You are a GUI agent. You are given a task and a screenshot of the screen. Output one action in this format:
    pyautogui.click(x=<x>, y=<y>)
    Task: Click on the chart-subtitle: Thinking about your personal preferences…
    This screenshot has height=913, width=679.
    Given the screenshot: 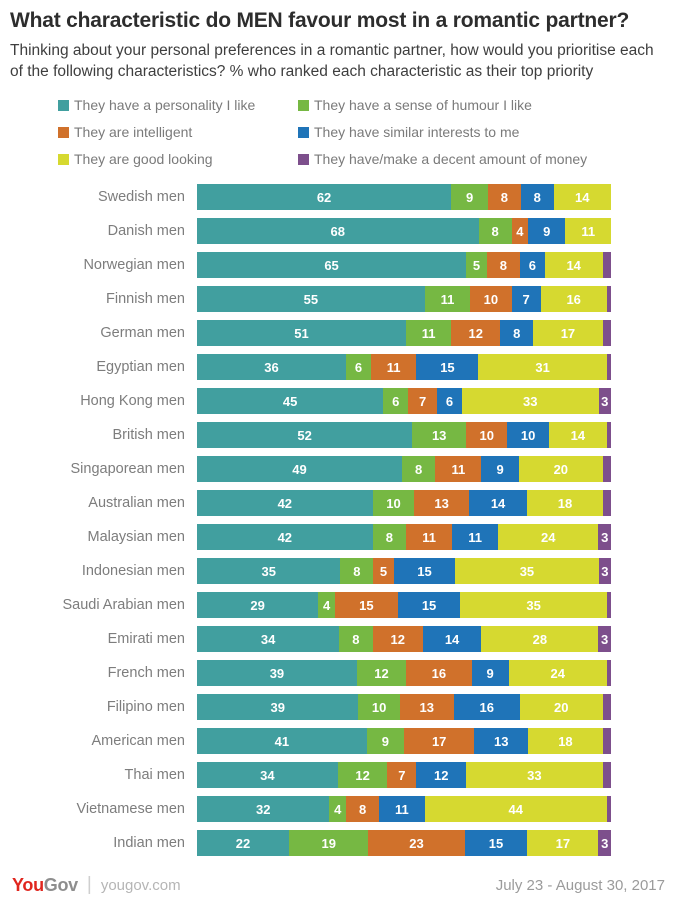 What is the action you would take?
    pyautogui.click(x=332, y=61)
    